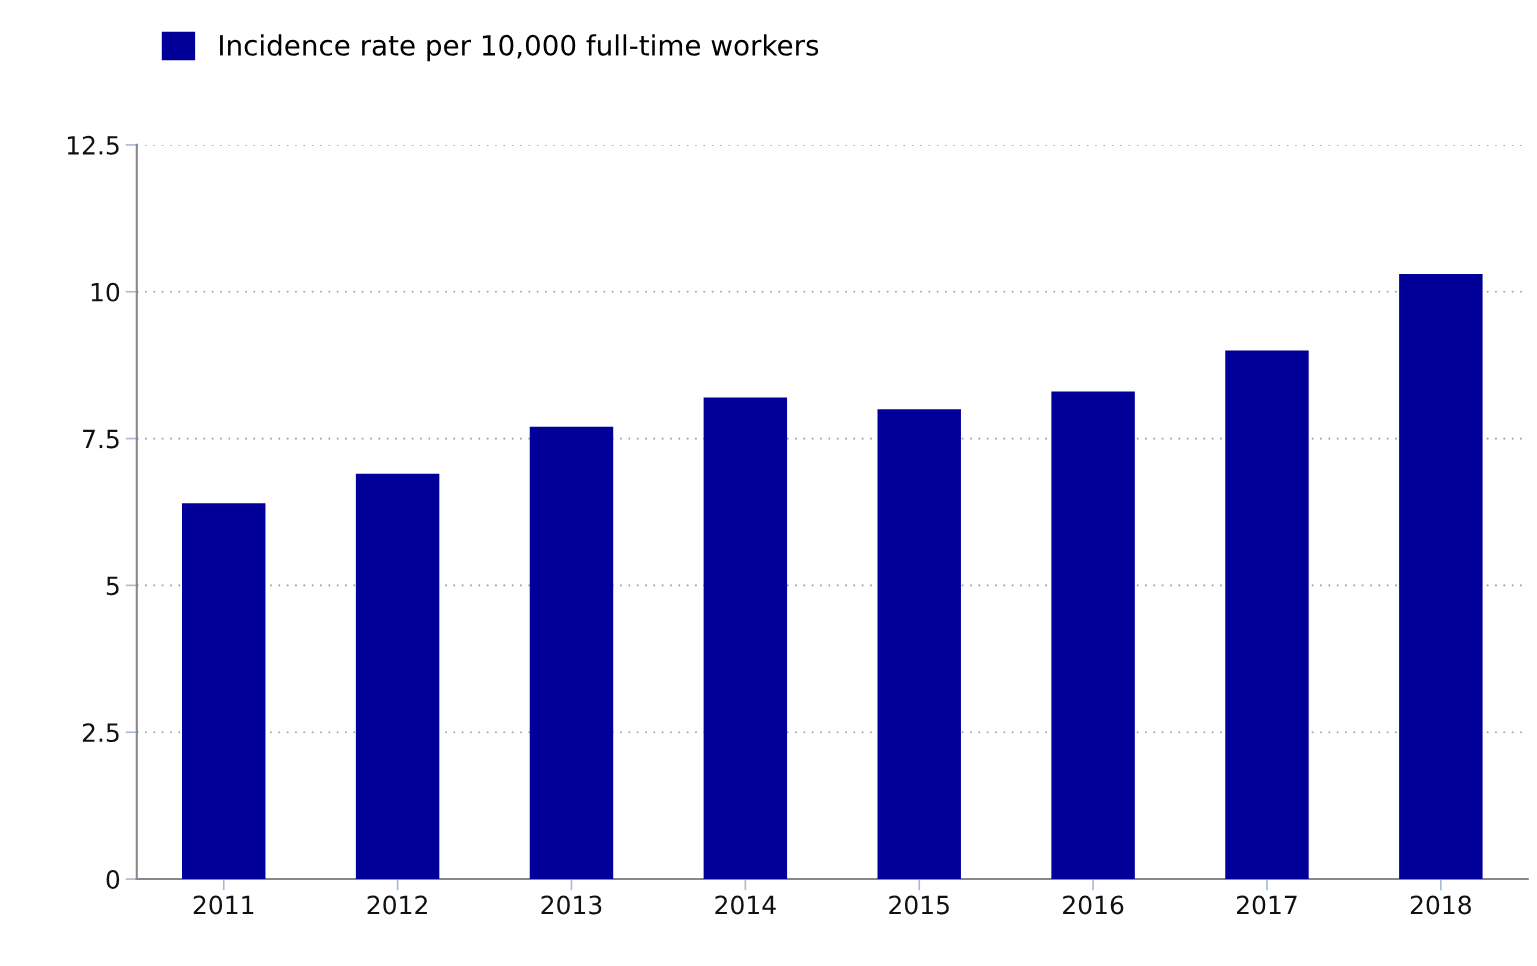 The image size is (1537, 966). Describe the element at coordinates (1093, 905) in the screenshot. I see `x-tick-label: 2016` at that location.